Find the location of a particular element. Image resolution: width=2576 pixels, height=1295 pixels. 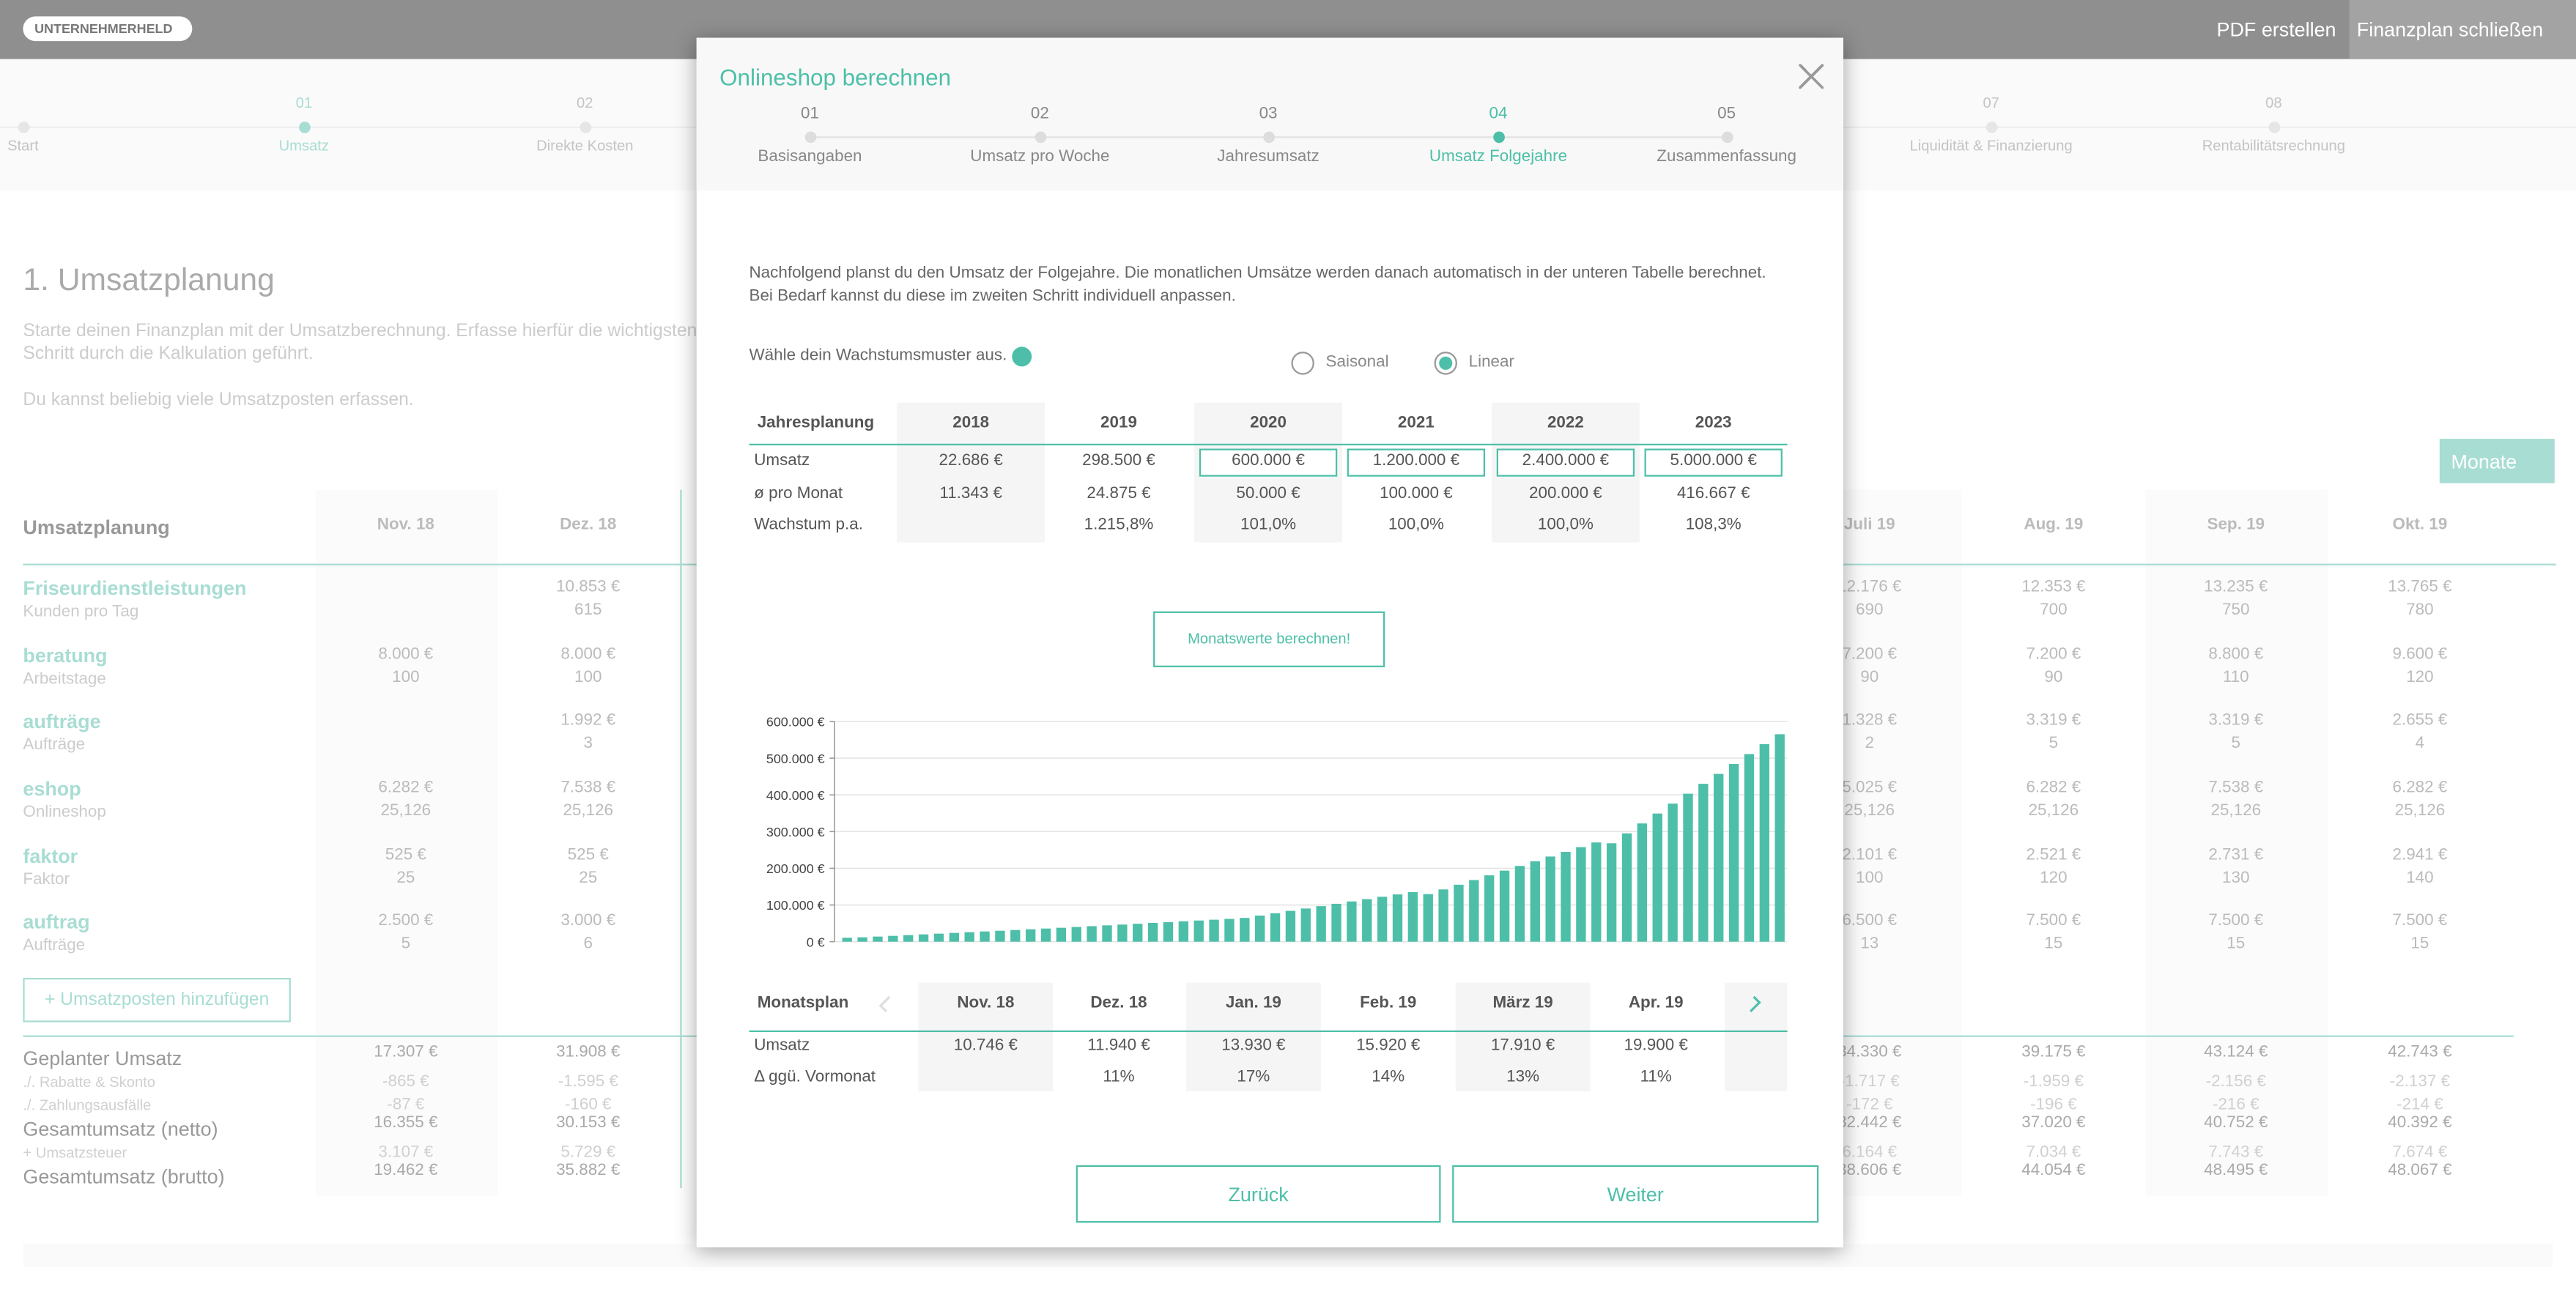

year-cell: 5.000.000 € is located at coordinates (1713, 461).